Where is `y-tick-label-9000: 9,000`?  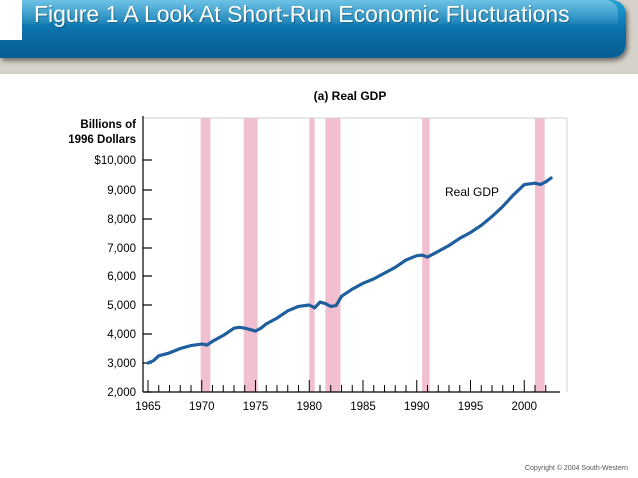
y-tick-label-9000: 9,000 is located at coordinates (121, 191).